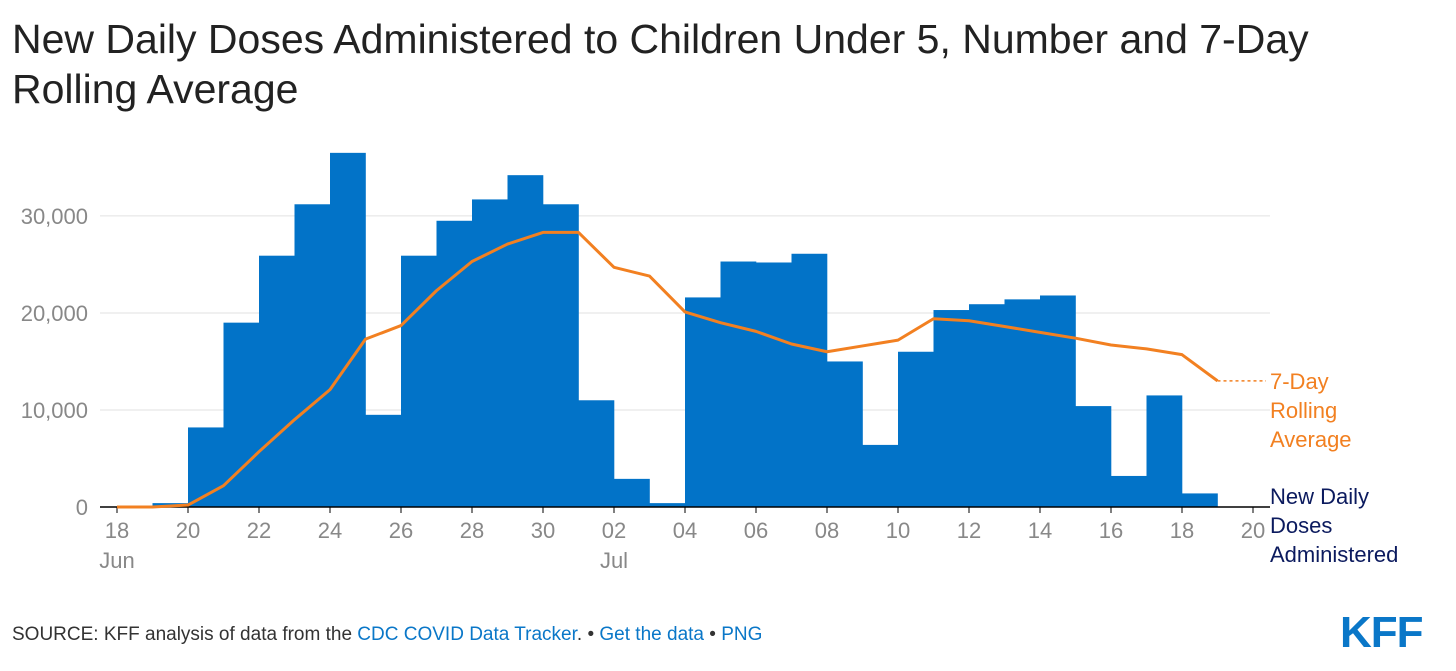 This screenshot has width=1456, height=671. What do you see at coordinates (614, 560) in the screenshot?
I see `x-tick-sublabel: Jul` at bounding box center [614, 560].